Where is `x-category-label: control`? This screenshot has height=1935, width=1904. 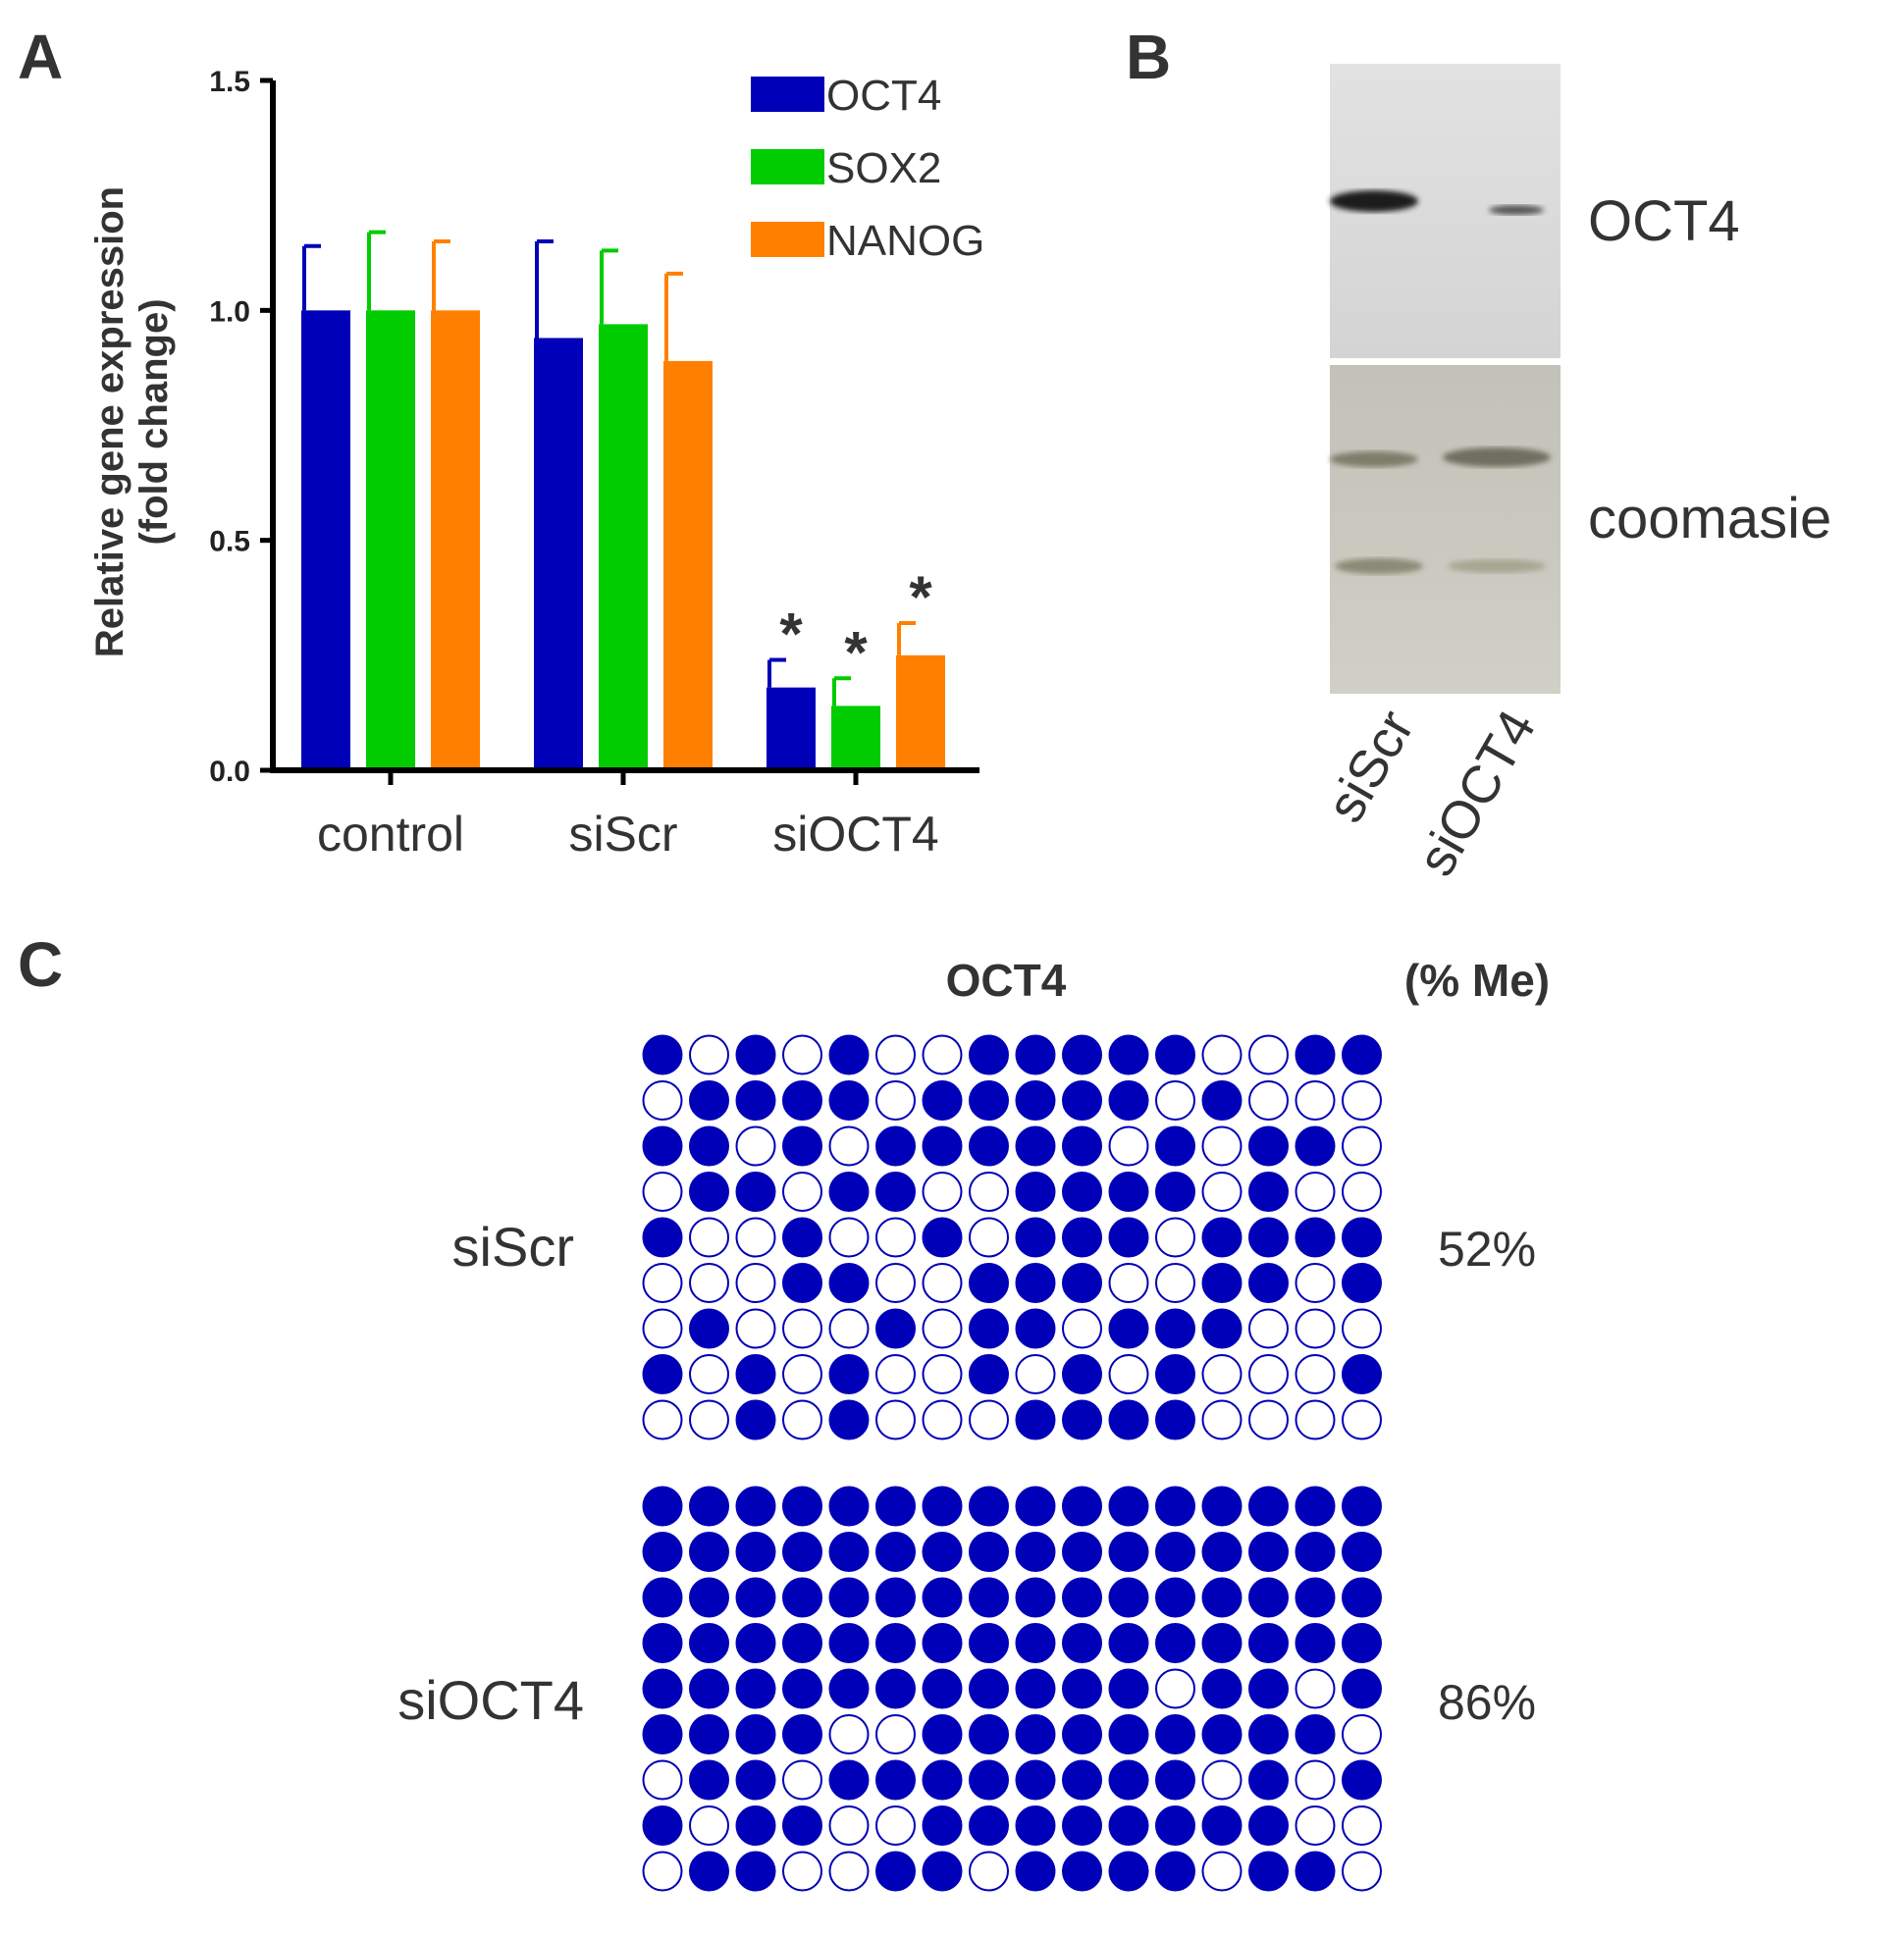
x-category-label: control is located at coordinates (390, 834).